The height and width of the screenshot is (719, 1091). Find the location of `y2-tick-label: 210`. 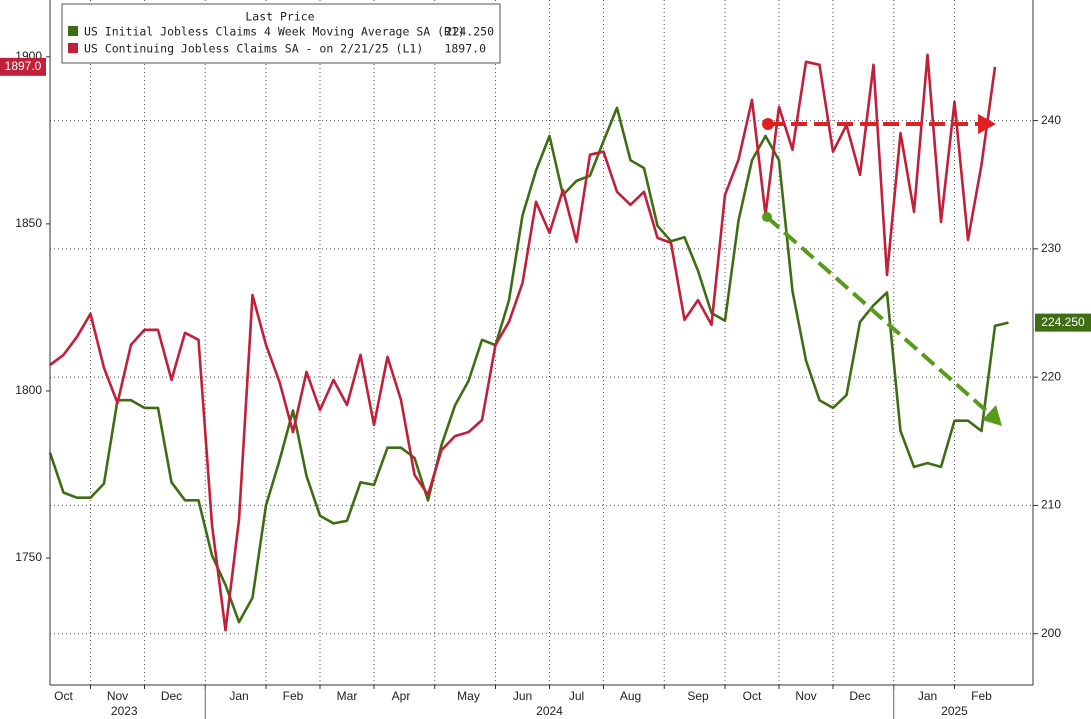

y2-tick-label: 210 is located at coordinates (1051, 505).